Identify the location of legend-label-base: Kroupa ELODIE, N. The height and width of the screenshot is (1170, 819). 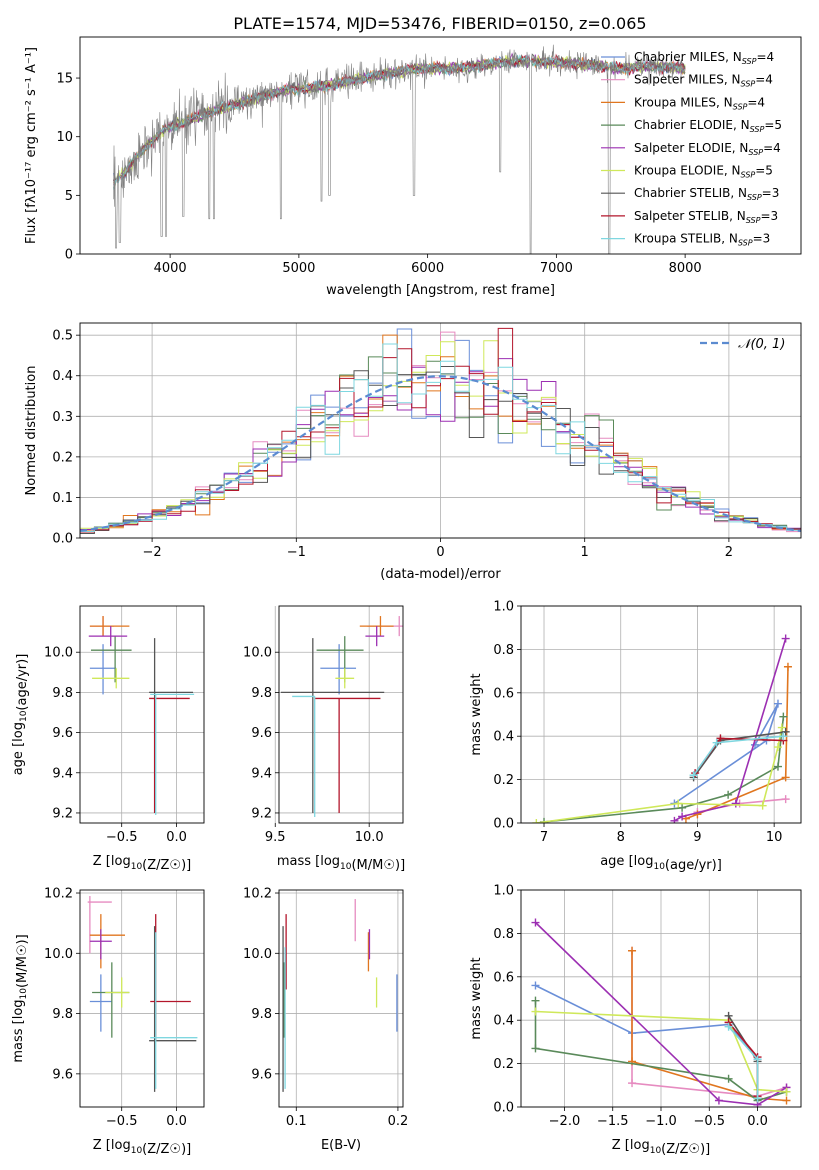
(687, 171).